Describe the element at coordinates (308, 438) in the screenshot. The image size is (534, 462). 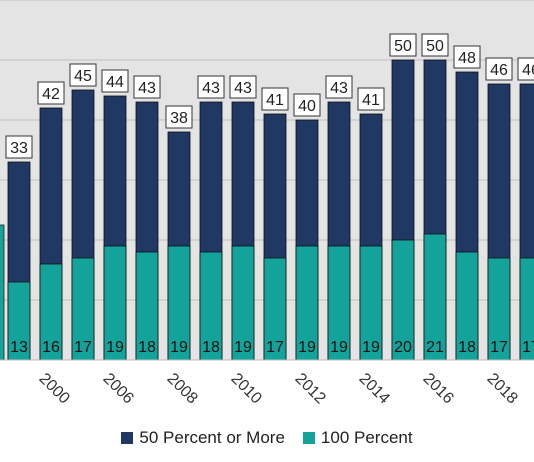
I see `legend-swatch-100-percent` at that location.